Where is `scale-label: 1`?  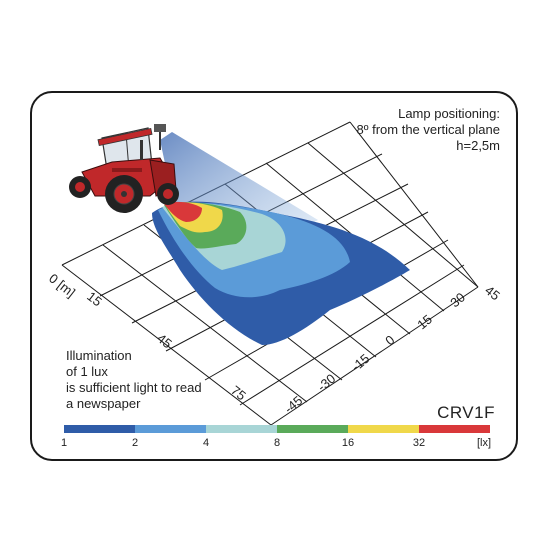 scale-label: 1 is located at coordinates (64, 443).